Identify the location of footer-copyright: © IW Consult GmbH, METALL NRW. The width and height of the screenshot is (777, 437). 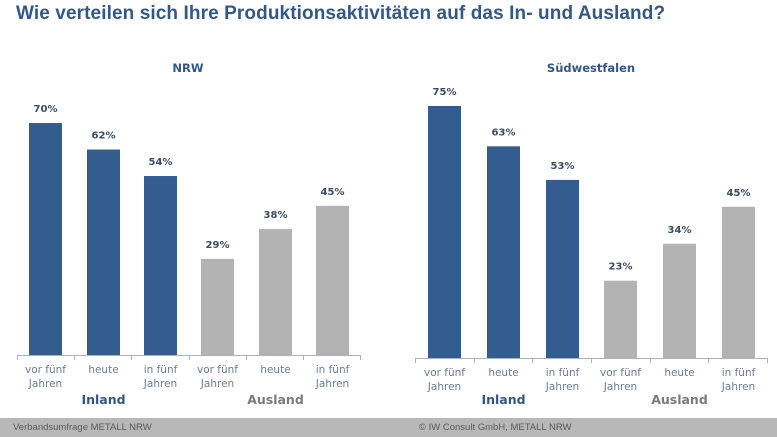
(495, 427).